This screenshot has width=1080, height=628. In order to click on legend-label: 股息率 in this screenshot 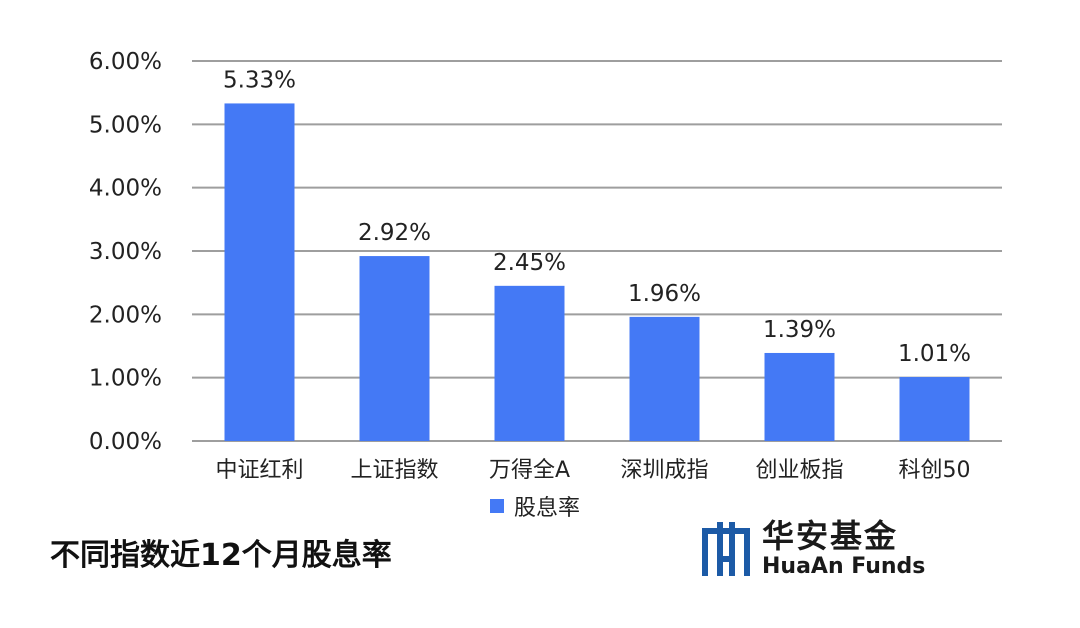, I will do `click(547, 508)`.